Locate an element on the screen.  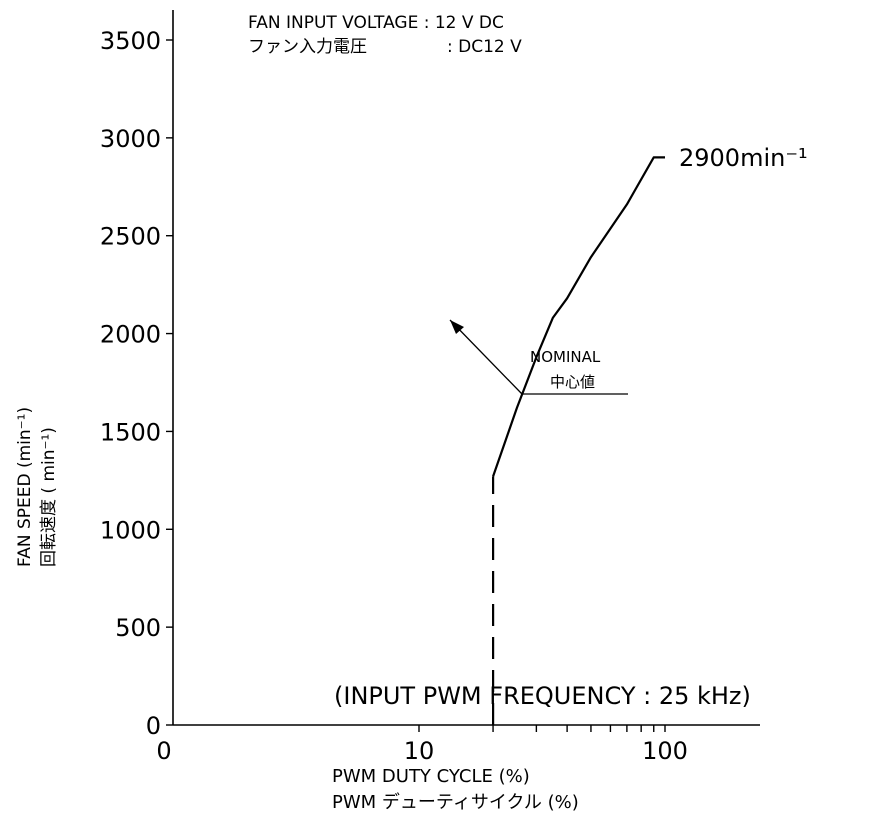
nominal-ja-label: 中心値 is located at coordinates (572, 382).